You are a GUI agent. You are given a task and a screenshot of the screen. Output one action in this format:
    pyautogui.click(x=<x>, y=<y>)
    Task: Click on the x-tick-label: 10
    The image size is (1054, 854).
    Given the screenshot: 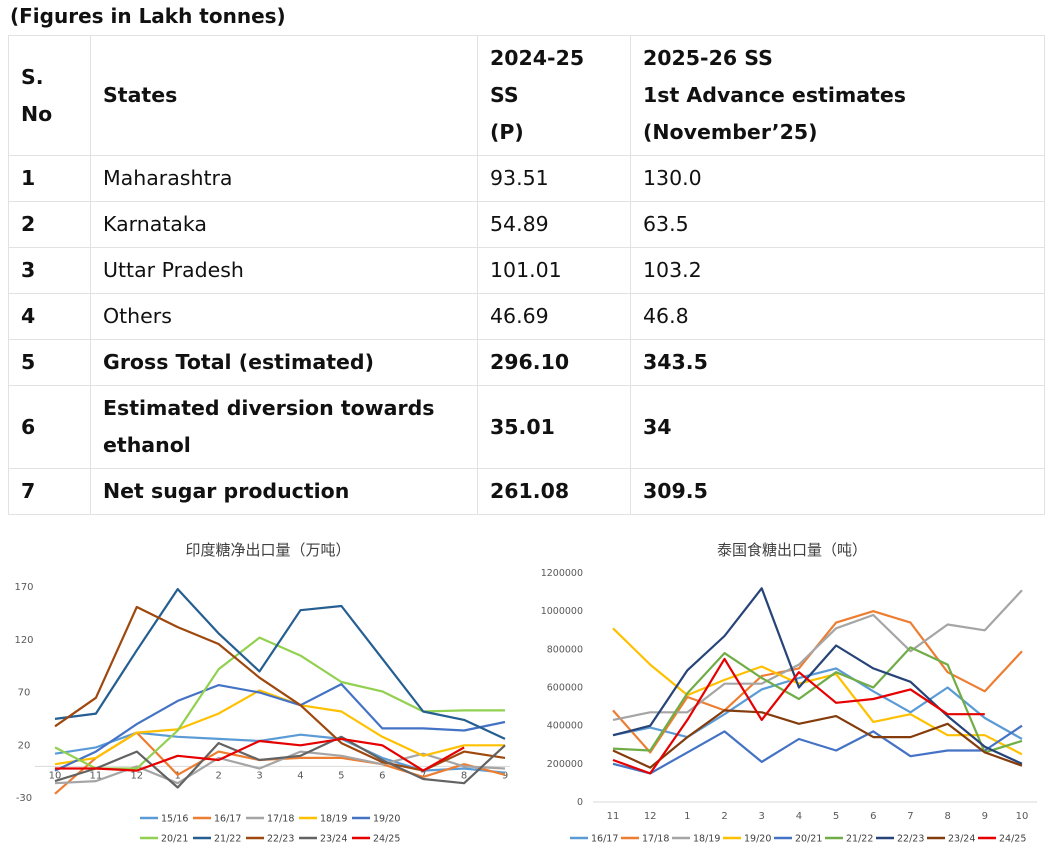 What is the action you would take?
    pyautogui.click(x=1022, y=816)
    